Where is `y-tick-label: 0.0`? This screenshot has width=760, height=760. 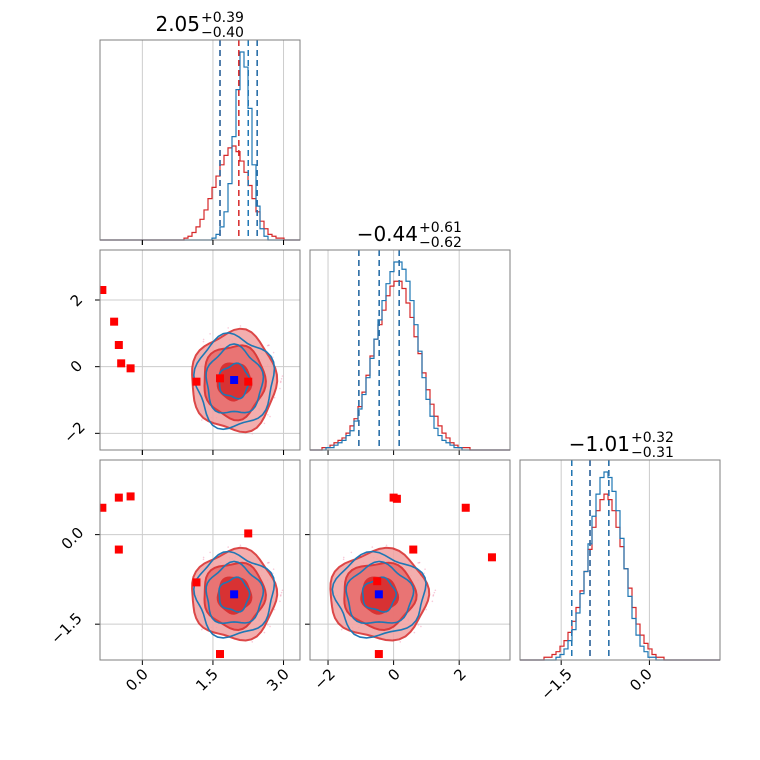
y-tick-label: 0.0 is located at coordinates (73, 539).